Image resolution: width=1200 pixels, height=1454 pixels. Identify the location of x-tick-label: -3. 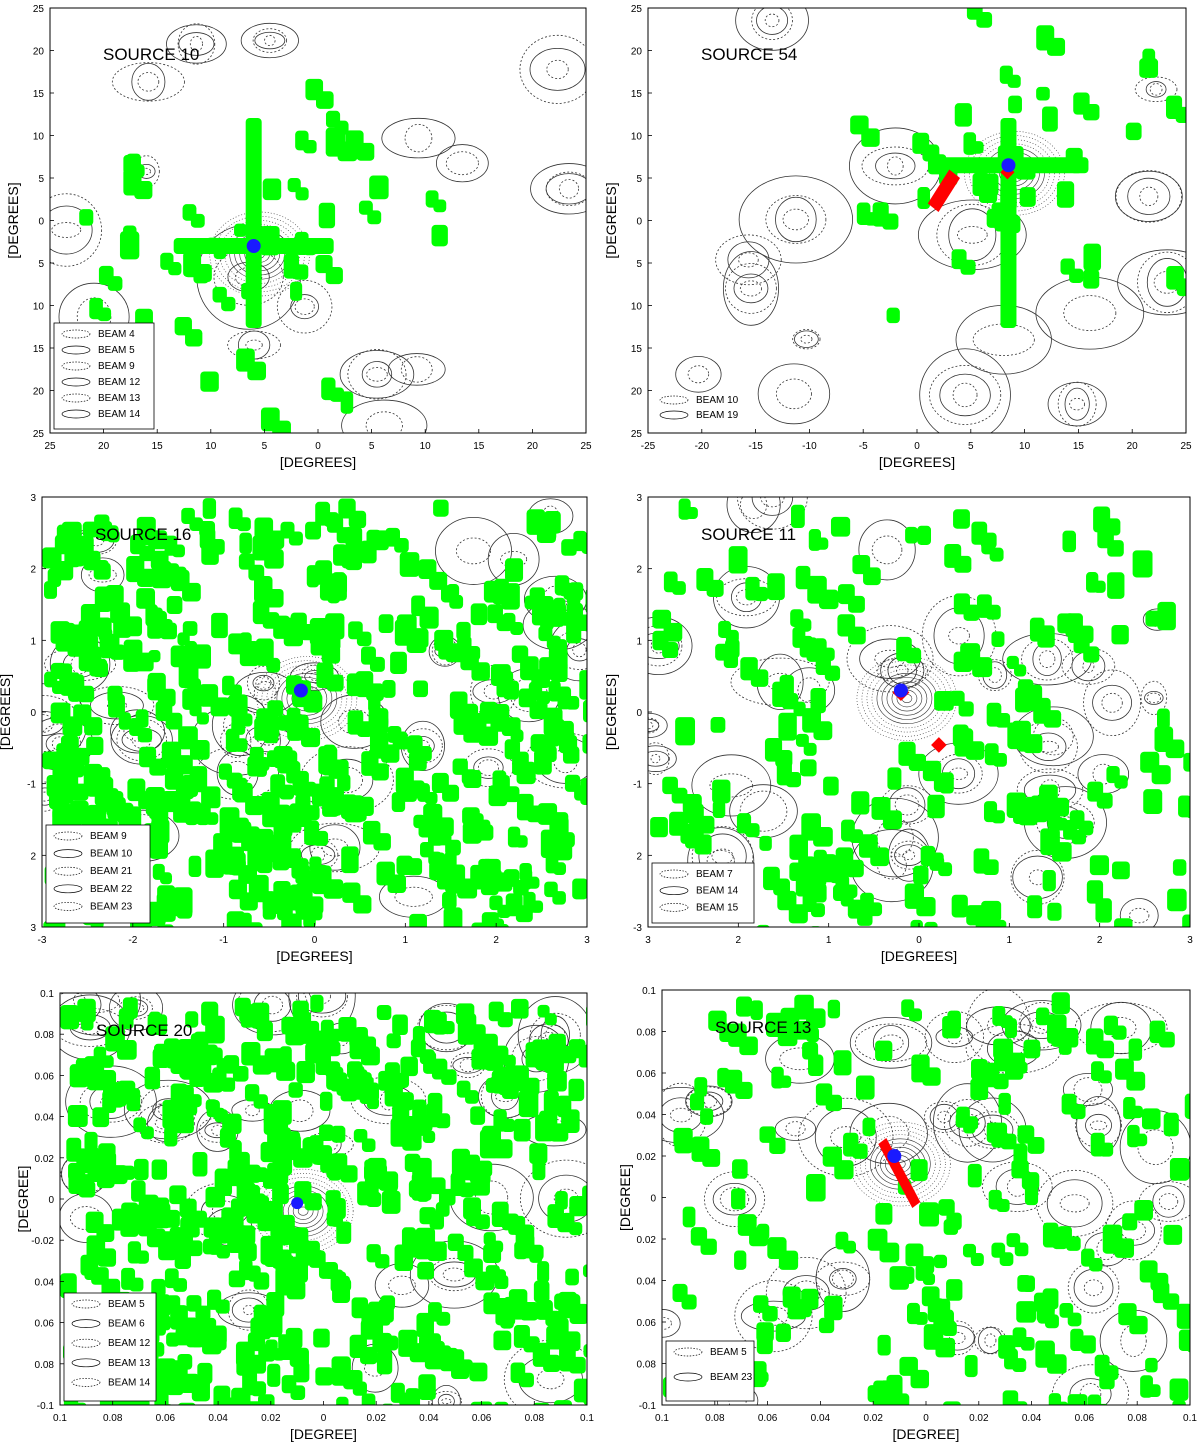
(42, 940).